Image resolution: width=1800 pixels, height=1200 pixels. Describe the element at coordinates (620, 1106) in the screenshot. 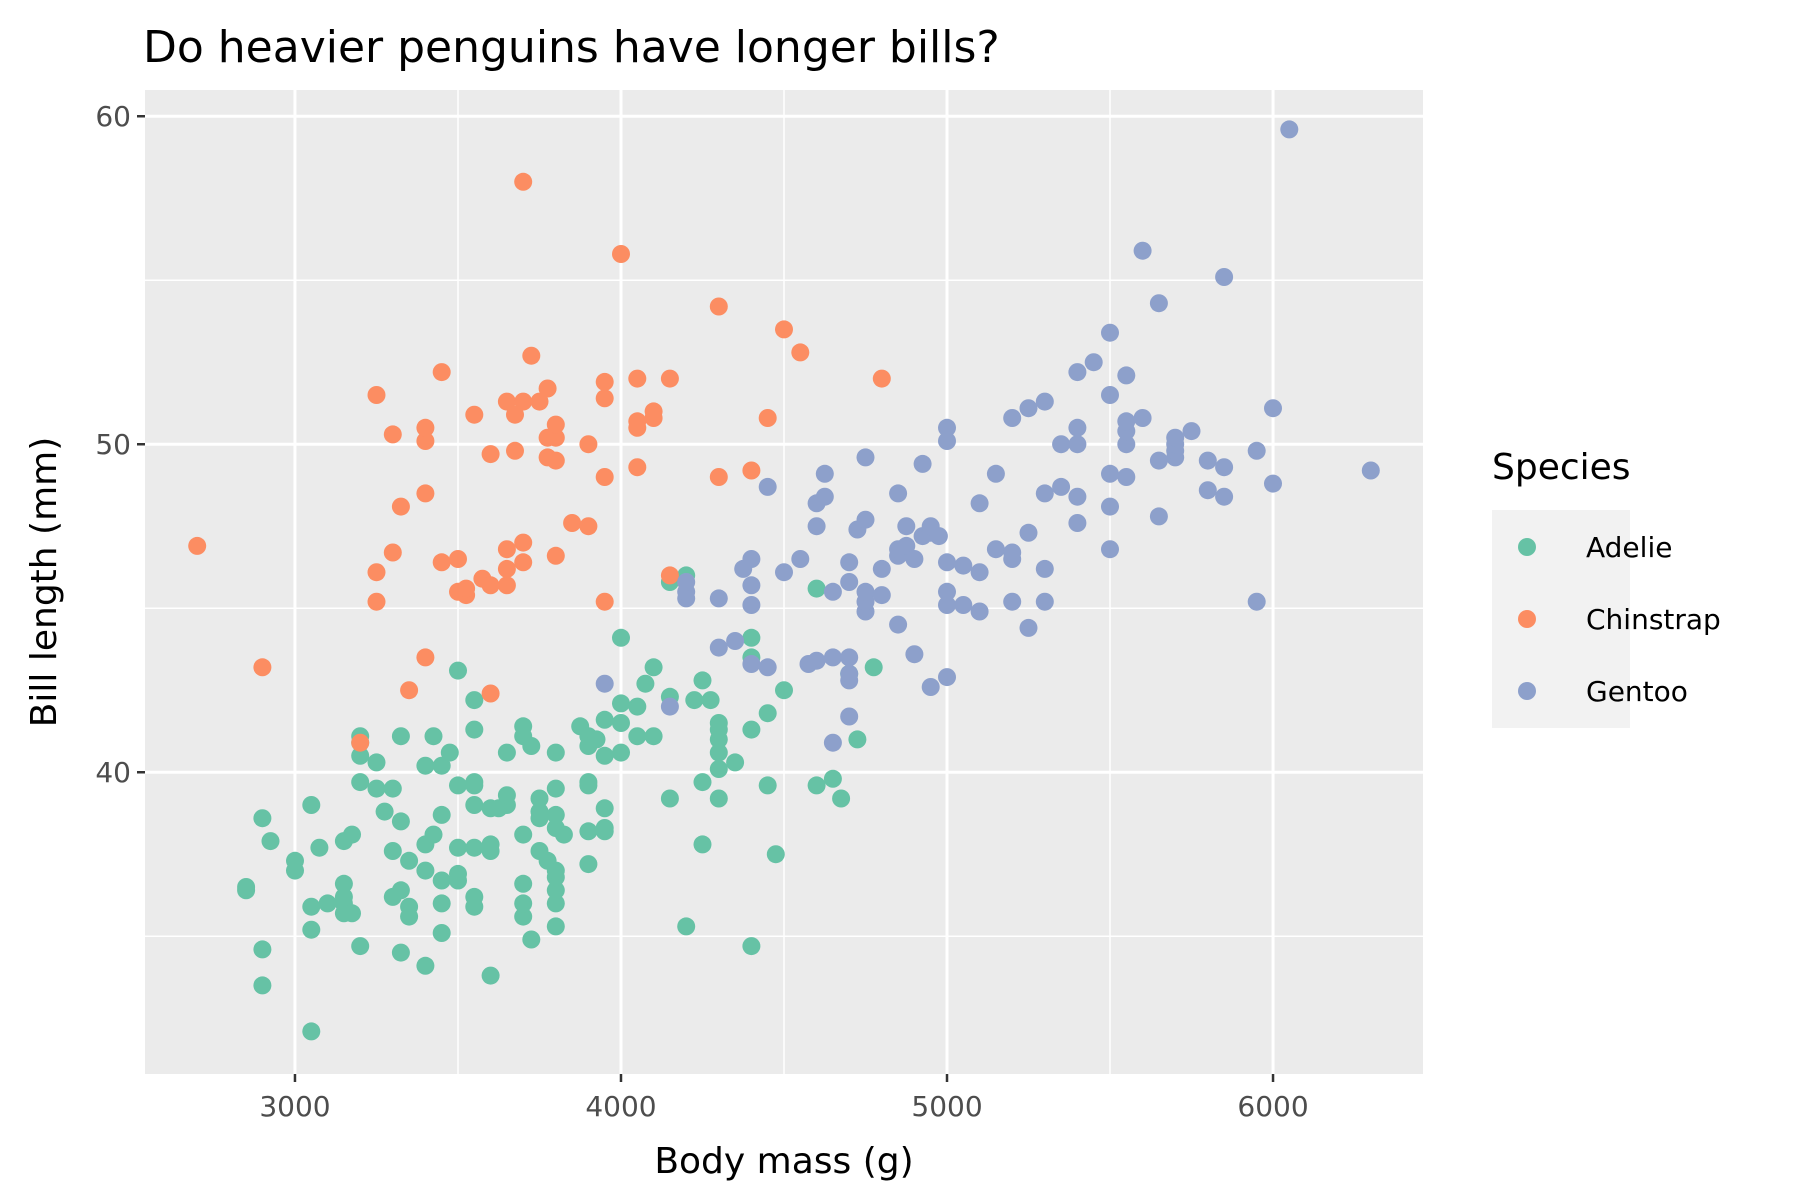

I see `x-tick-label: 4000` at that location.